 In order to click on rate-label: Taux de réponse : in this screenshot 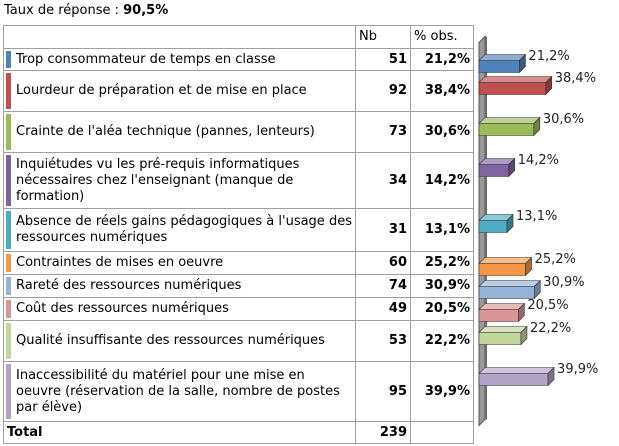, I will do `click(61, 10)`.